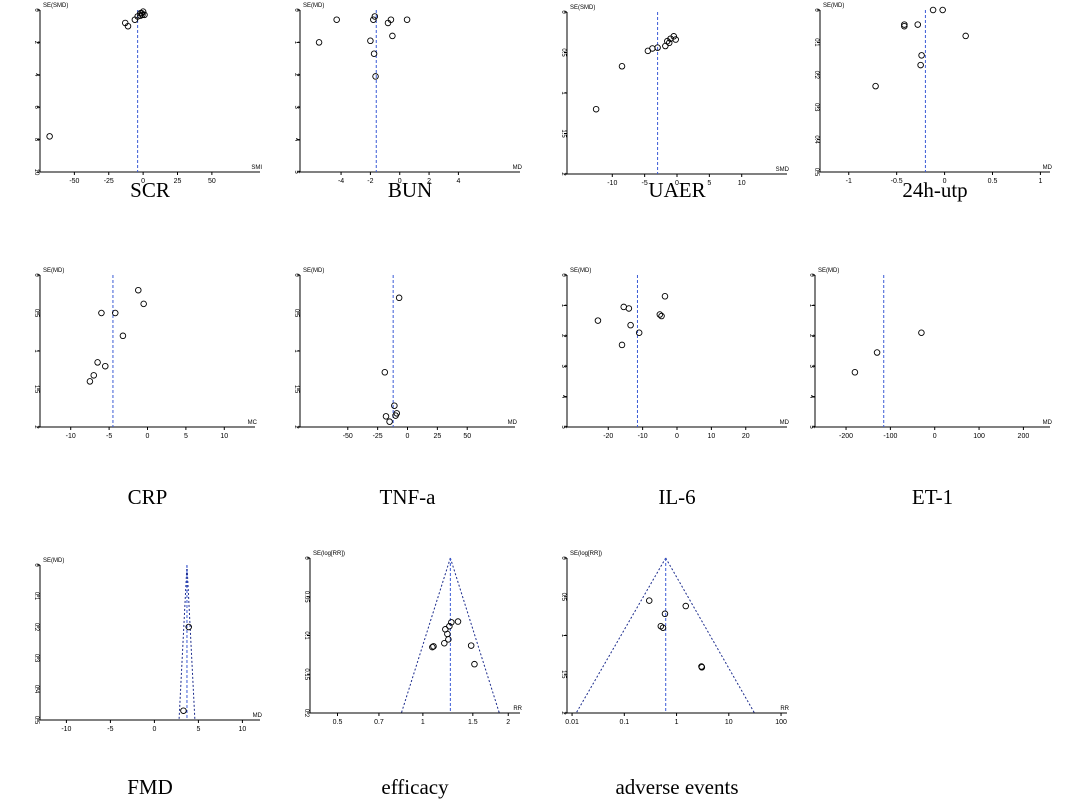 The width and height of the screenshot is (1072, 800). I want to click on x-tick-label: 100, so click(781, 722).